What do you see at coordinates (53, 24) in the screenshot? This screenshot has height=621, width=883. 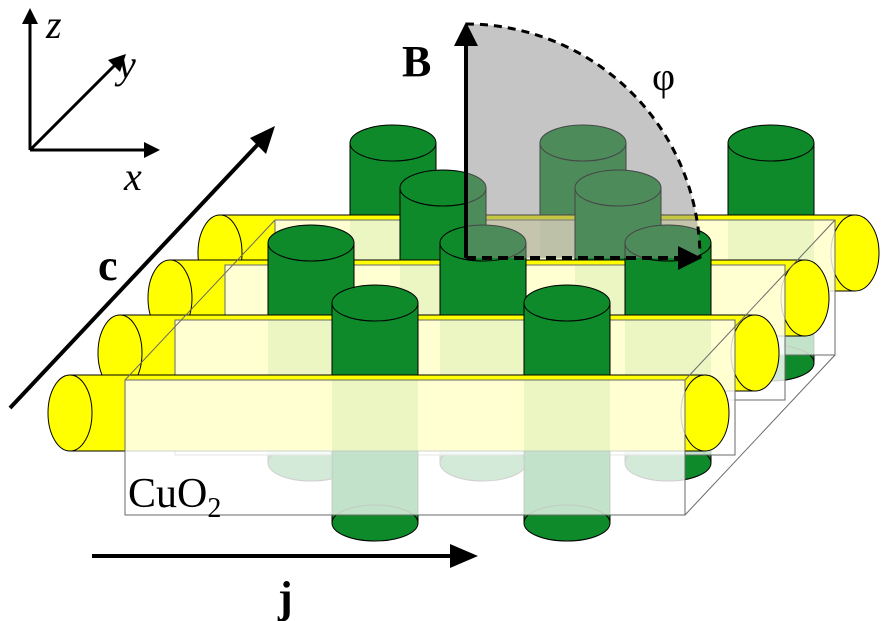 I see `z-axis-label: z` at bounding box center [53, 24].